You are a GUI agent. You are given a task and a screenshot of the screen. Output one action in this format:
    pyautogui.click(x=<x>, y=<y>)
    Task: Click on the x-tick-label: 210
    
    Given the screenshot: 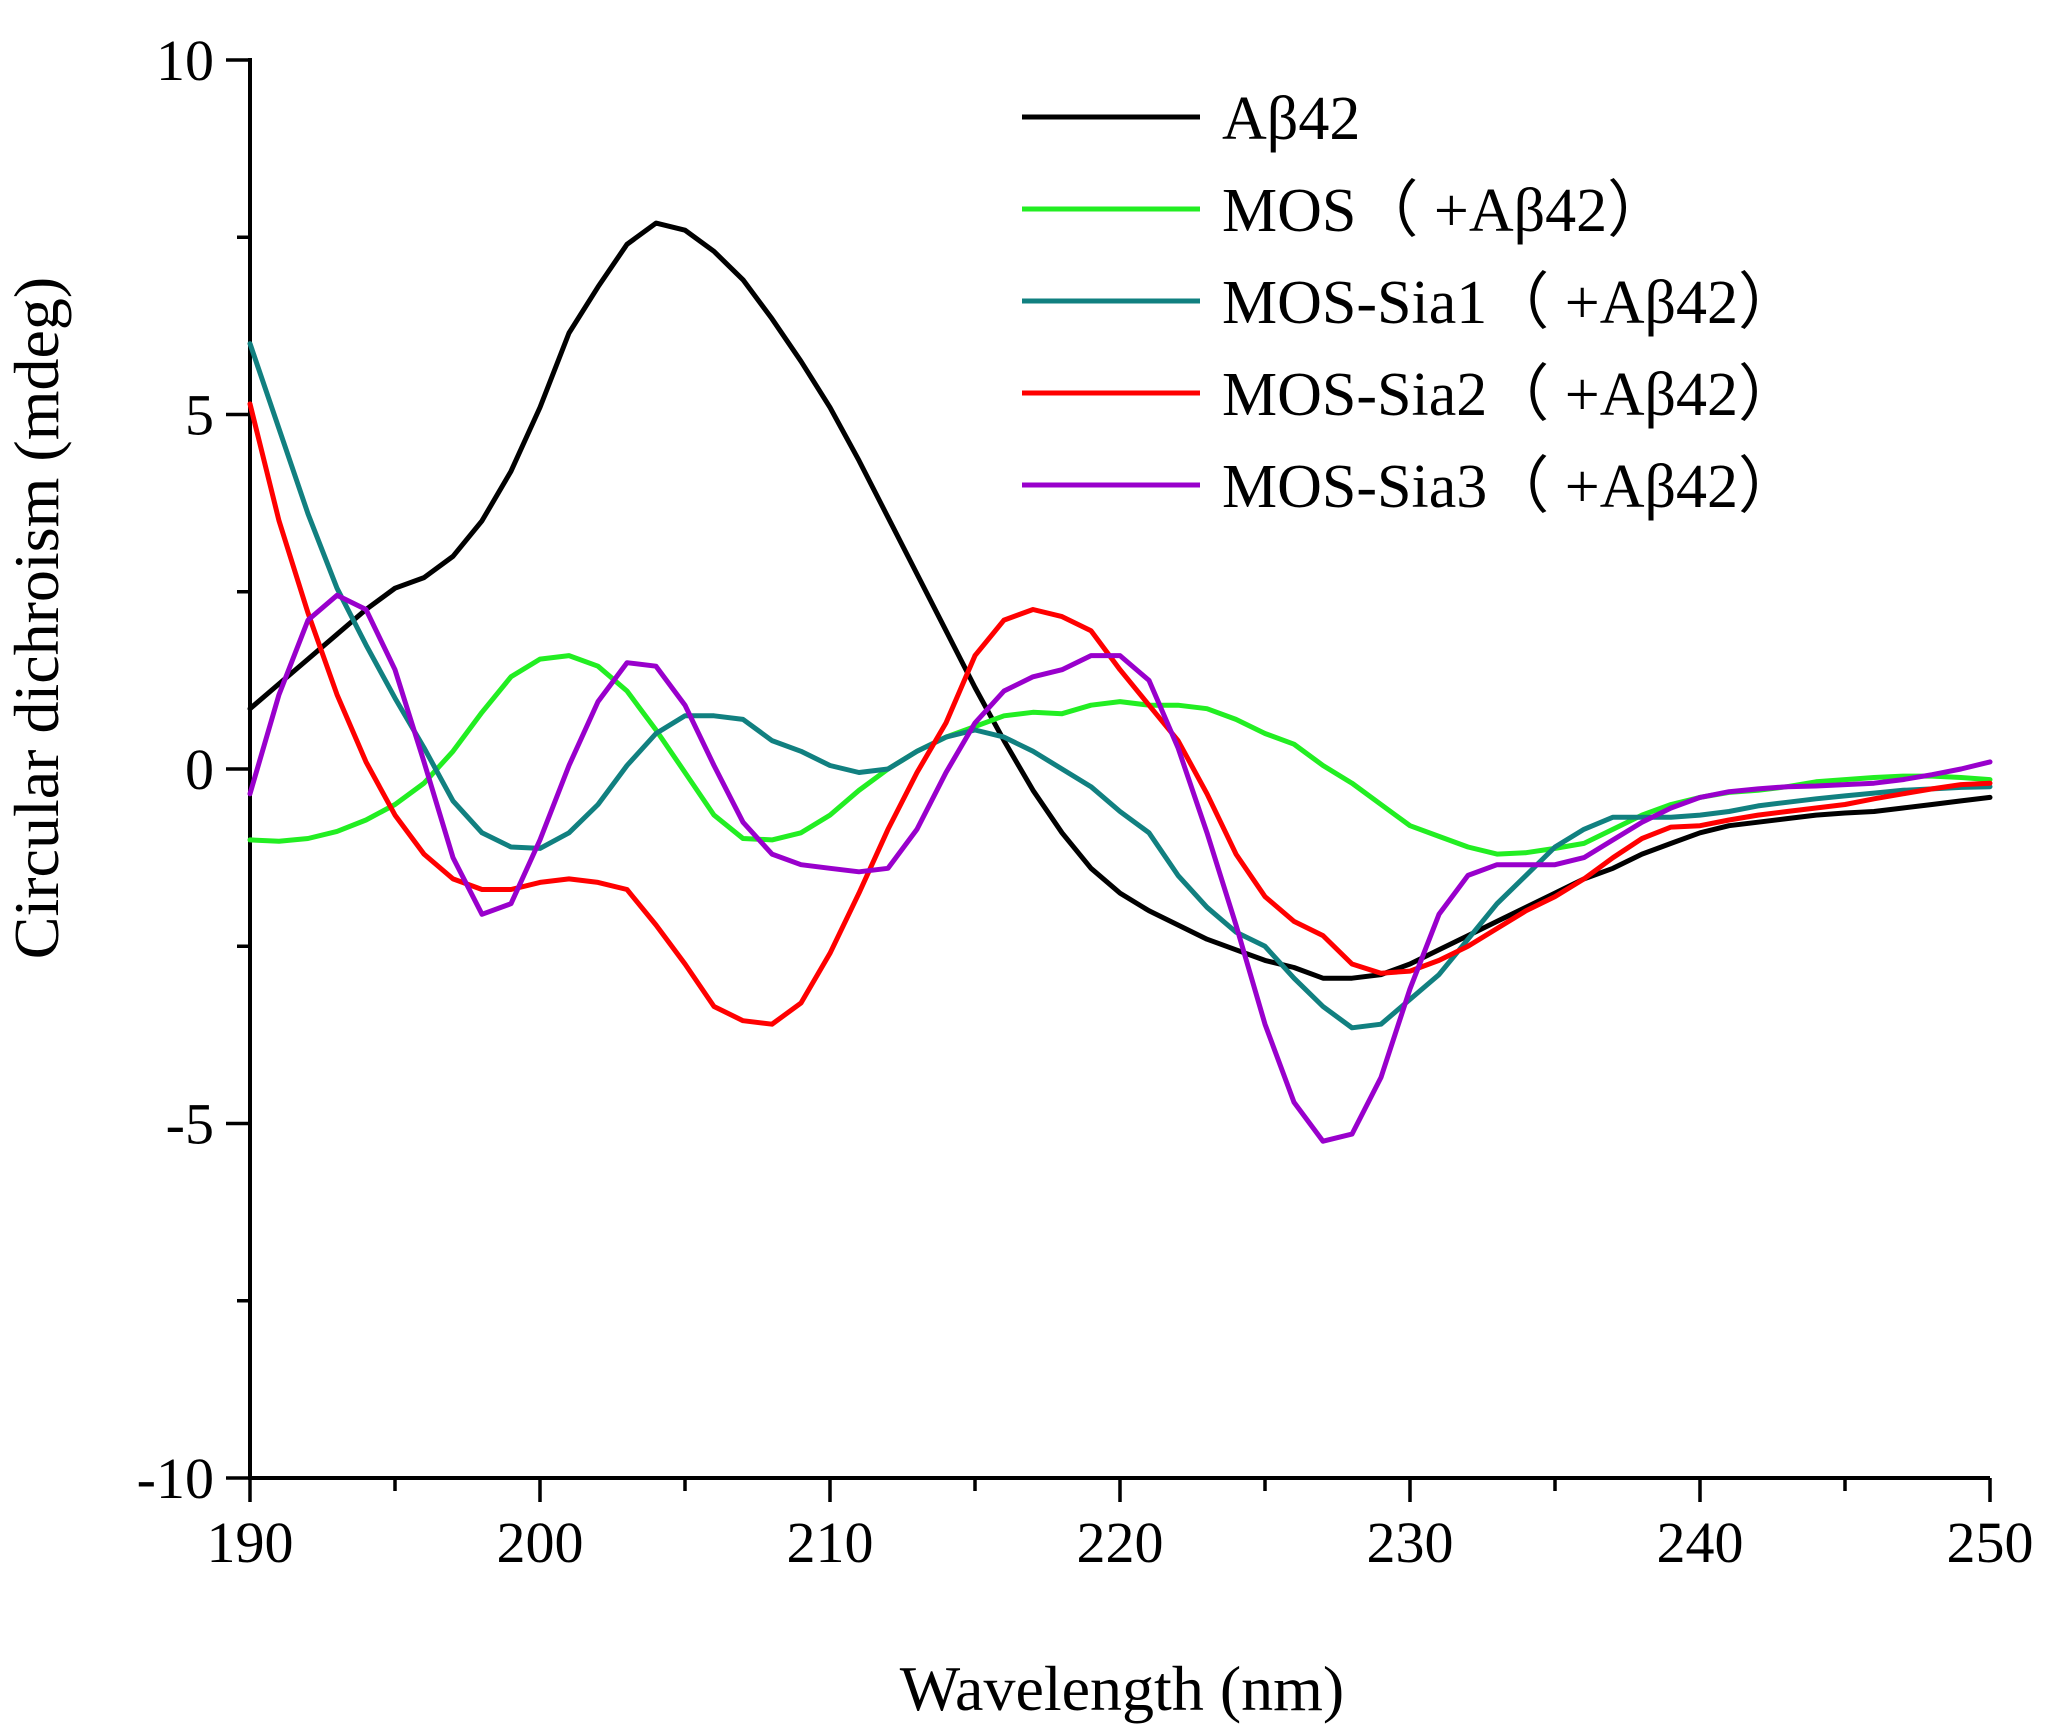 What is the action you would take?
    pyautogui.click(x=830, y=1542)
    